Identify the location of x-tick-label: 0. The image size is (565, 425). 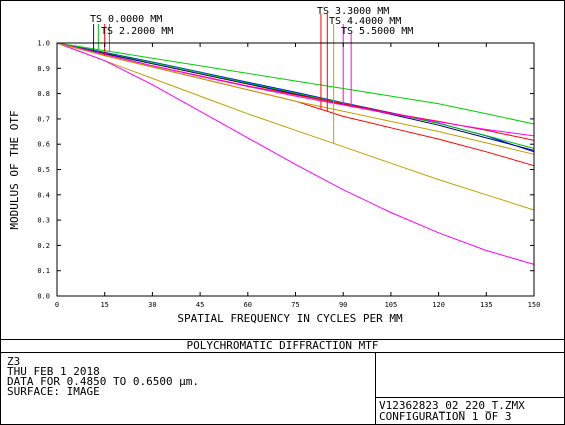
(57, 305).